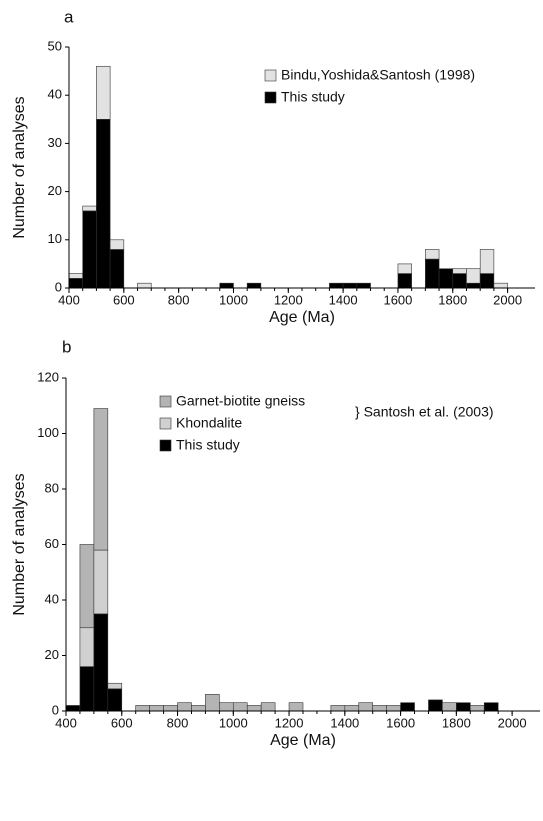 This screenshot has height=821, width=543. What do you see at coordinates (55, 238) in the screenshot?
I see `y-tick-label: 10` at bounding box center [55, 238].